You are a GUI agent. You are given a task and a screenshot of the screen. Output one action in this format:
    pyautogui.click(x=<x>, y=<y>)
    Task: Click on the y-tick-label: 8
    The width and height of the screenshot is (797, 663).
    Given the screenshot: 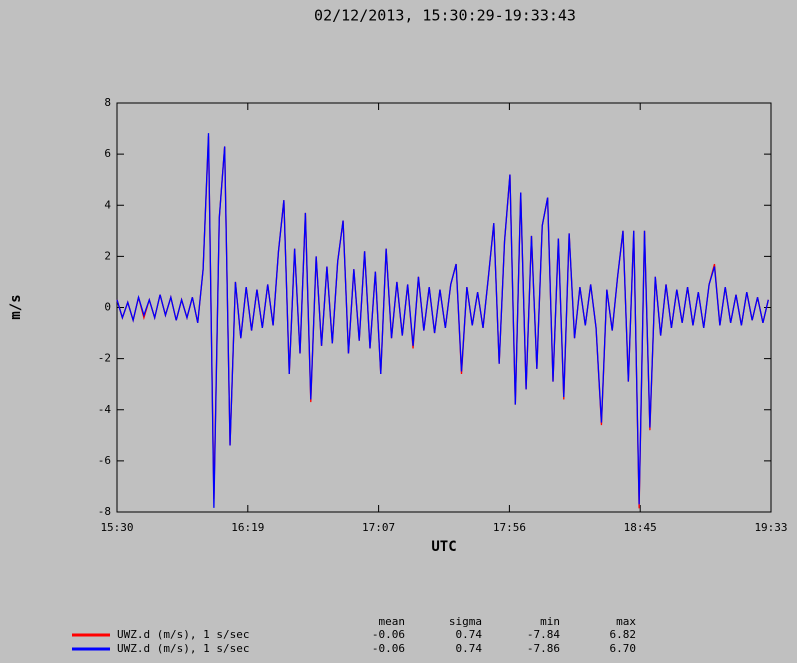 What is the action you would take?
    pyautogui.click(x=107, y=102)
    